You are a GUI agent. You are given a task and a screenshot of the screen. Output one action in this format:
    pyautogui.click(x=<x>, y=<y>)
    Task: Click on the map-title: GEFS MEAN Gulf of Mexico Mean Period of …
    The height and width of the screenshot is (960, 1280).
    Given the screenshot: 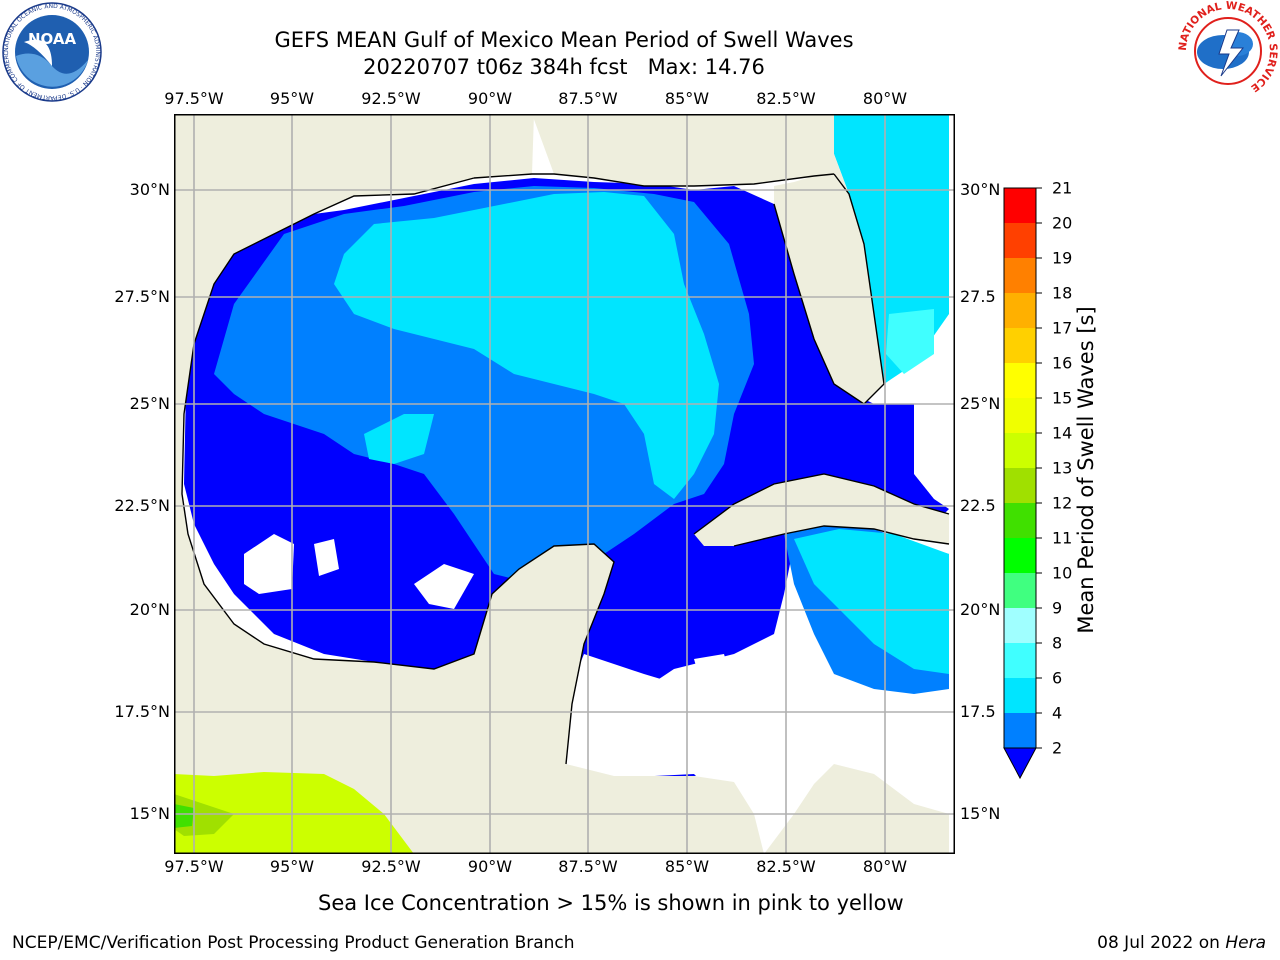 What is the action you would take?
    pyautogui.click(x=564, y=40)
    